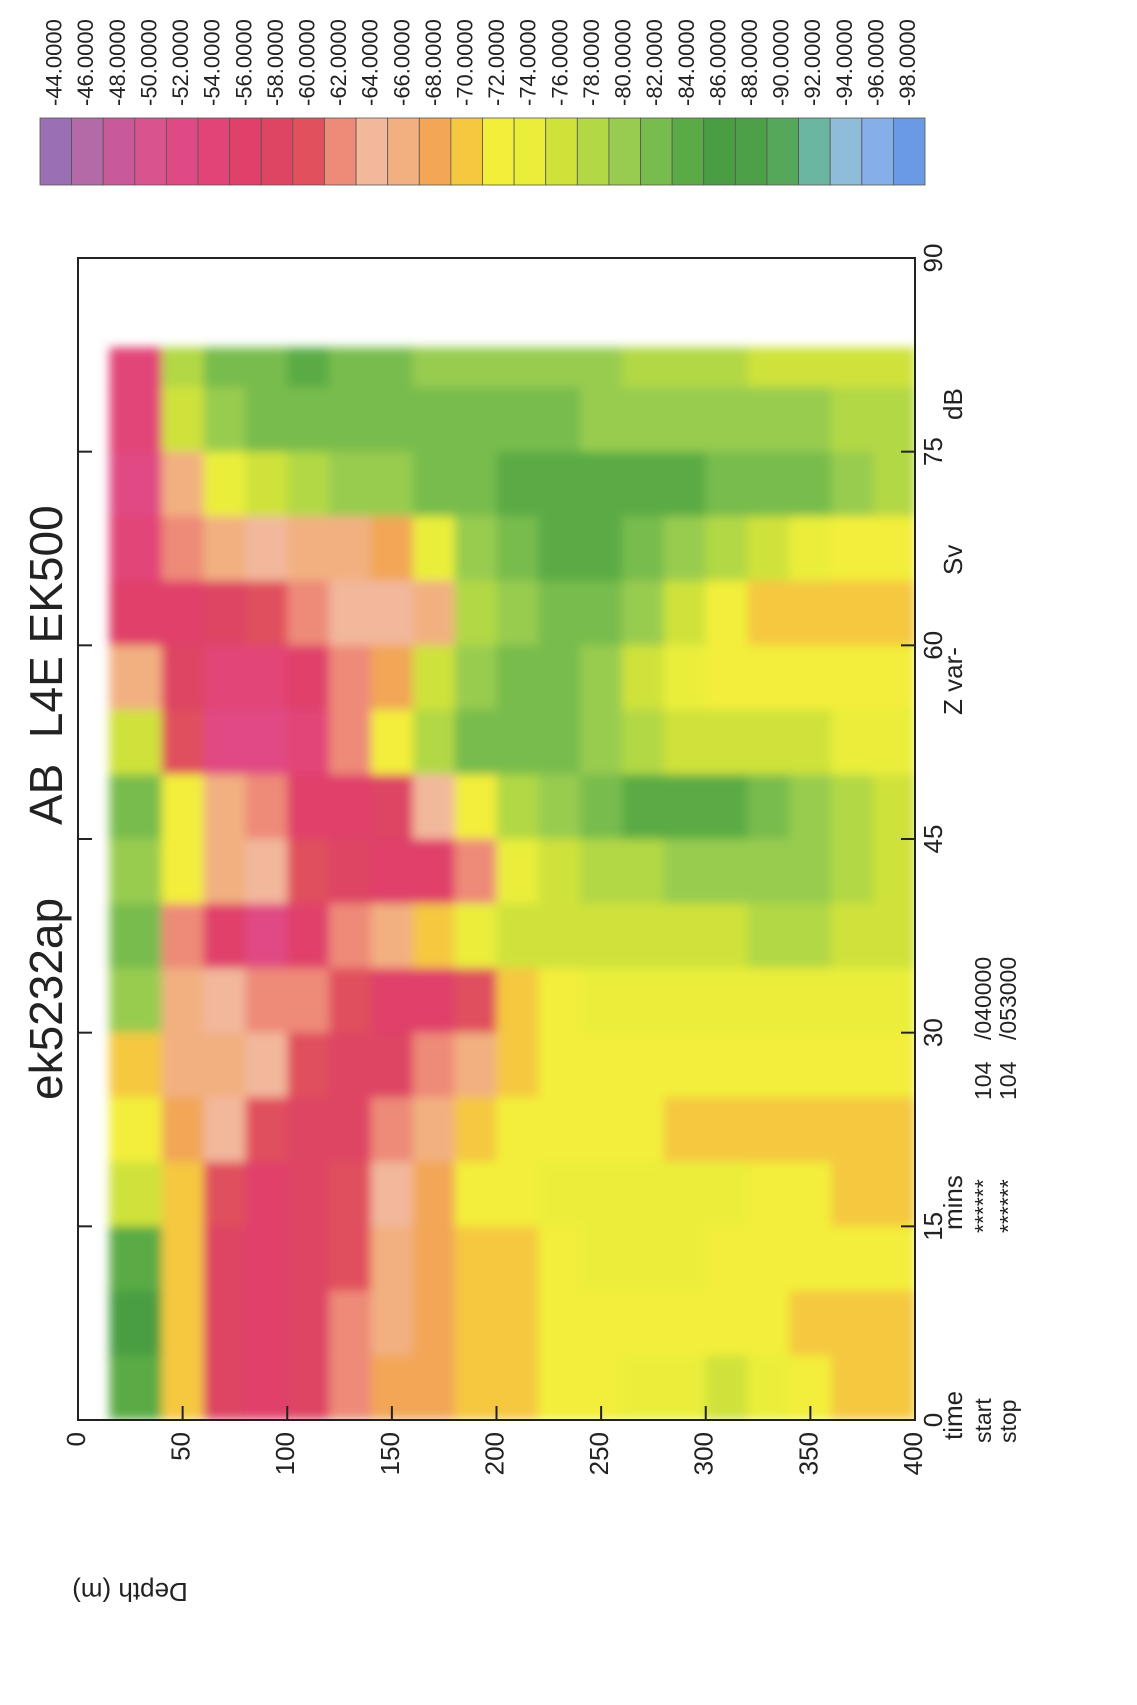 This screenshot has height=1705, width=1137. Describe the element at coordinates (933, 258) in the screenshot. I see `x-tick-label: 90` at that location.